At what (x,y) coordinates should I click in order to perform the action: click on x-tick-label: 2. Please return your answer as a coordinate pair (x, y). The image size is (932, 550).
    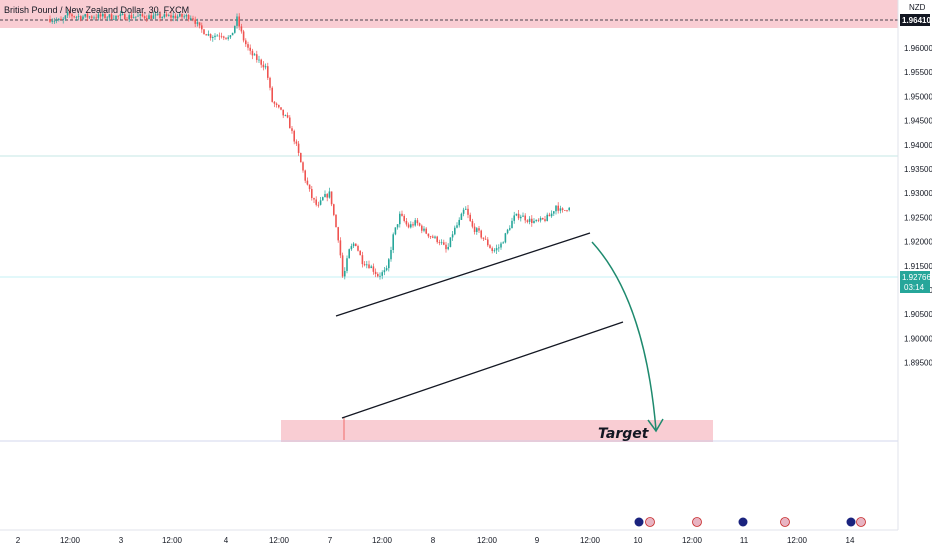
    Looking at the image, I should click on (18, 540).